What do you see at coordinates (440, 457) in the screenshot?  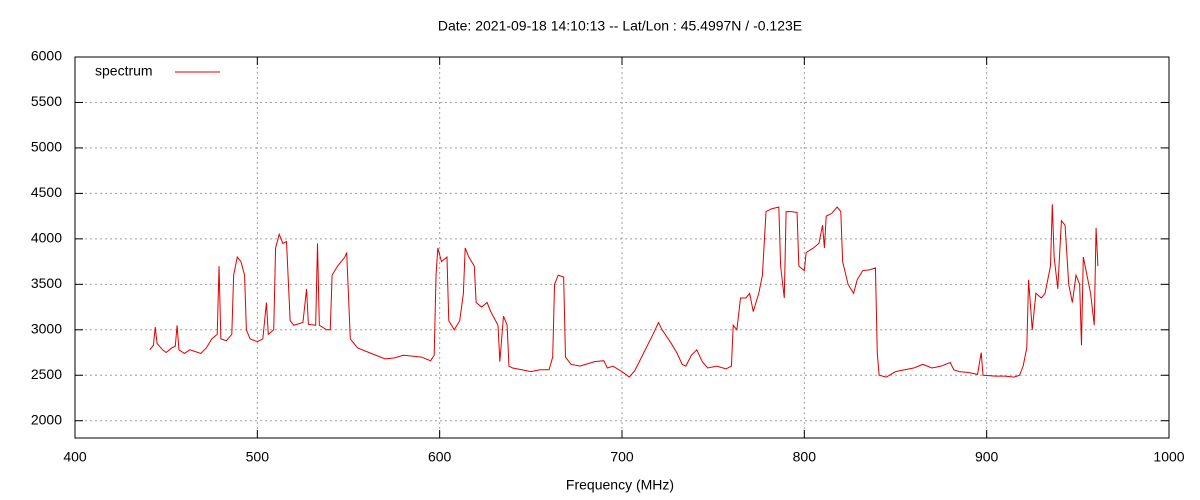 I see `x-tick-label: 600` at bounding box center [440, 457].